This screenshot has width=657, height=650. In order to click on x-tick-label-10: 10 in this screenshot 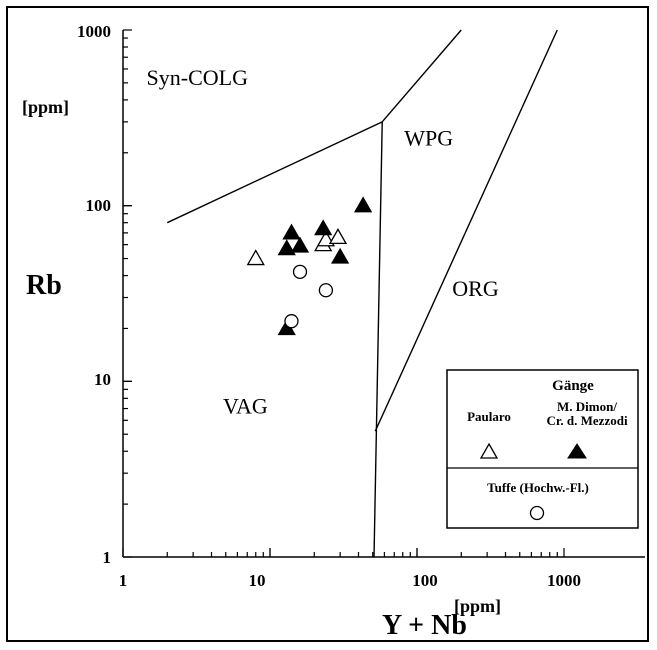, I will do `click(257, 580)`.